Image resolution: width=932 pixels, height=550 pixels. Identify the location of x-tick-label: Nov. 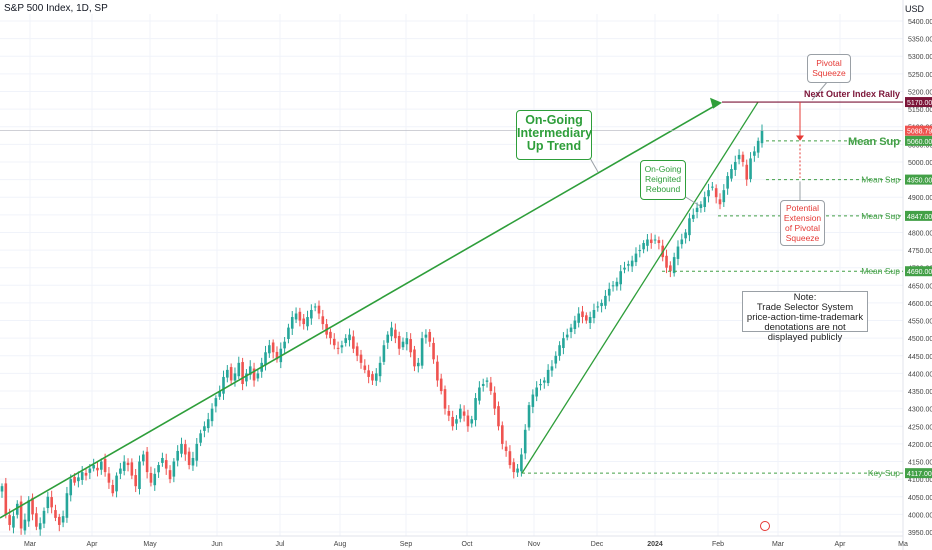
(534, 544).